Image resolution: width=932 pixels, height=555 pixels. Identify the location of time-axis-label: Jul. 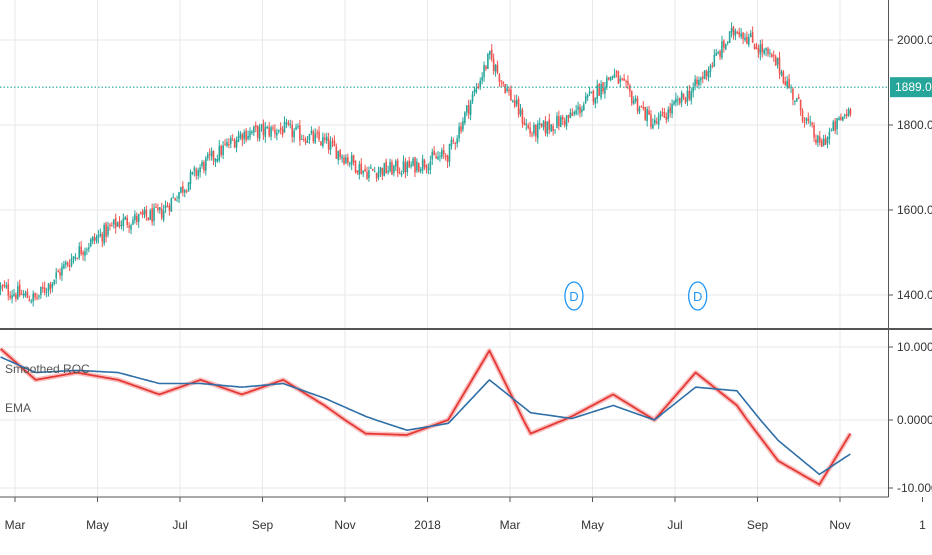
(179, 525).